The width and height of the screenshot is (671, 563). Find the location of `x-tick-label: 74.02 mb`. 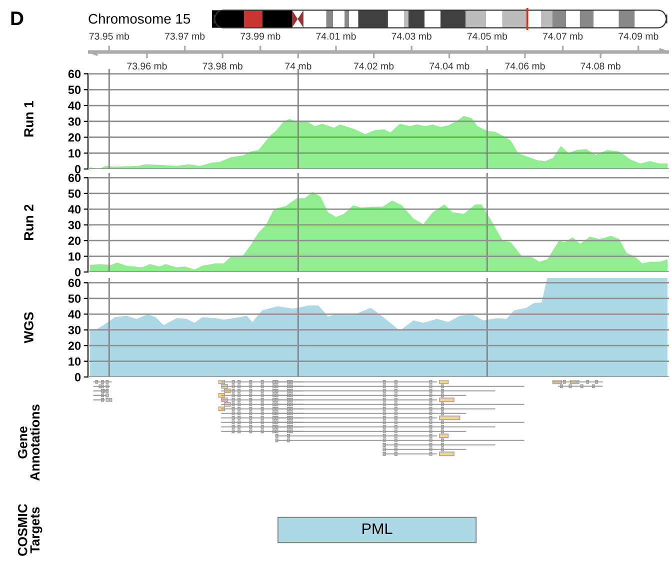

x-tick-label: 74.02 mb is located at coordinates (374, 66).